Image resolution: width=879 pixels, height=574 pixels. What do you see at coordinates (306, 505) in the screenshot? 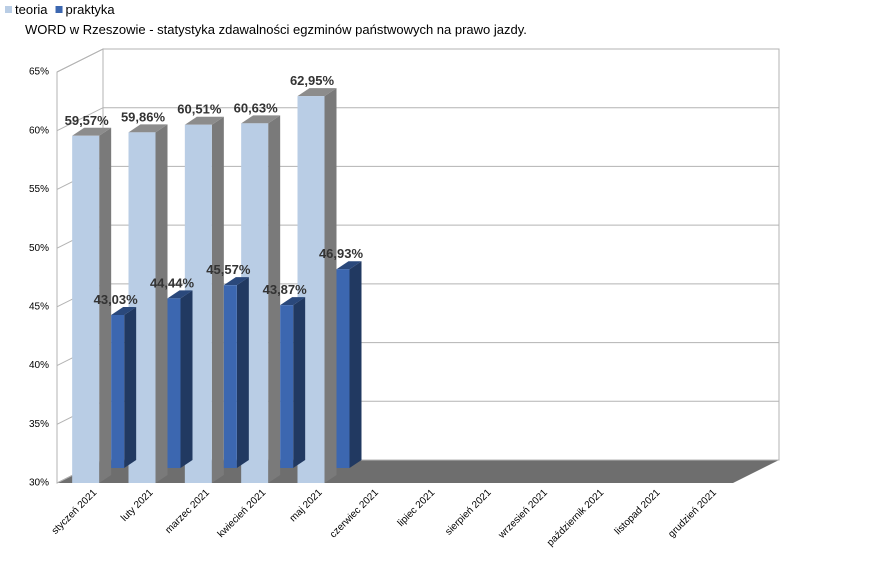
I see `x-tick-label: maj 2021` at bounding box center [306, 505].